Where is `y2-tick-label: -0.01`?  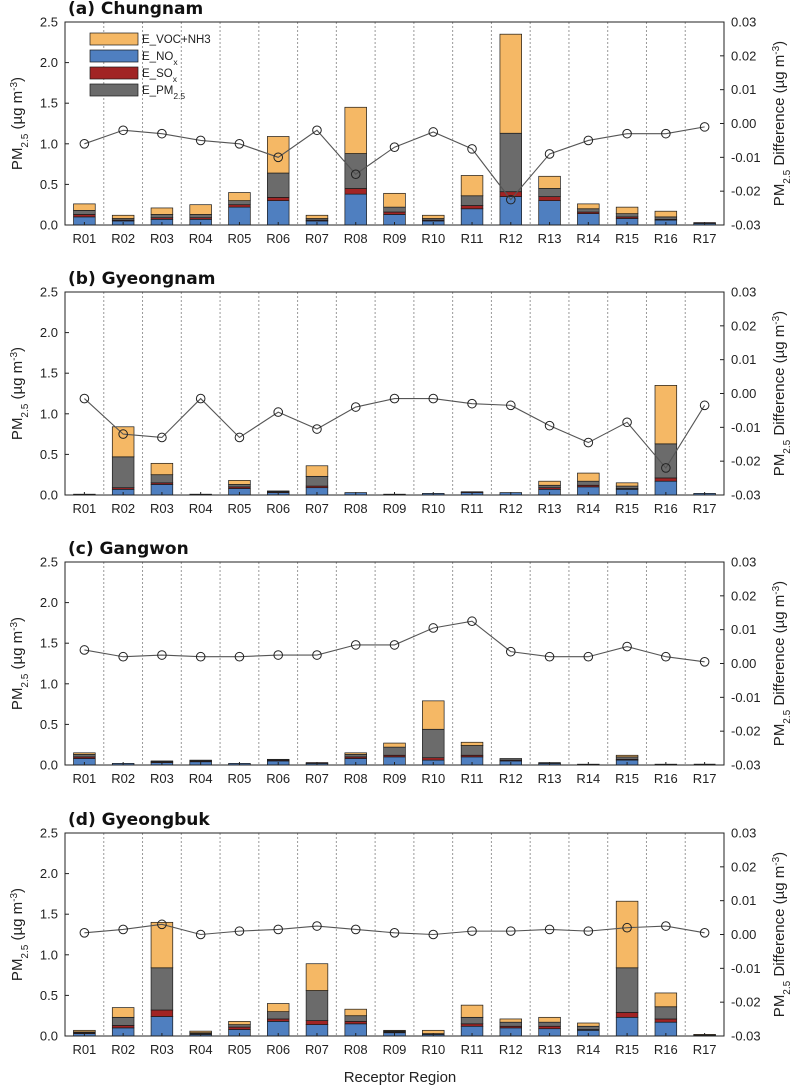 y2-tick-label: -0.01 is located at coordinates (746, 427).